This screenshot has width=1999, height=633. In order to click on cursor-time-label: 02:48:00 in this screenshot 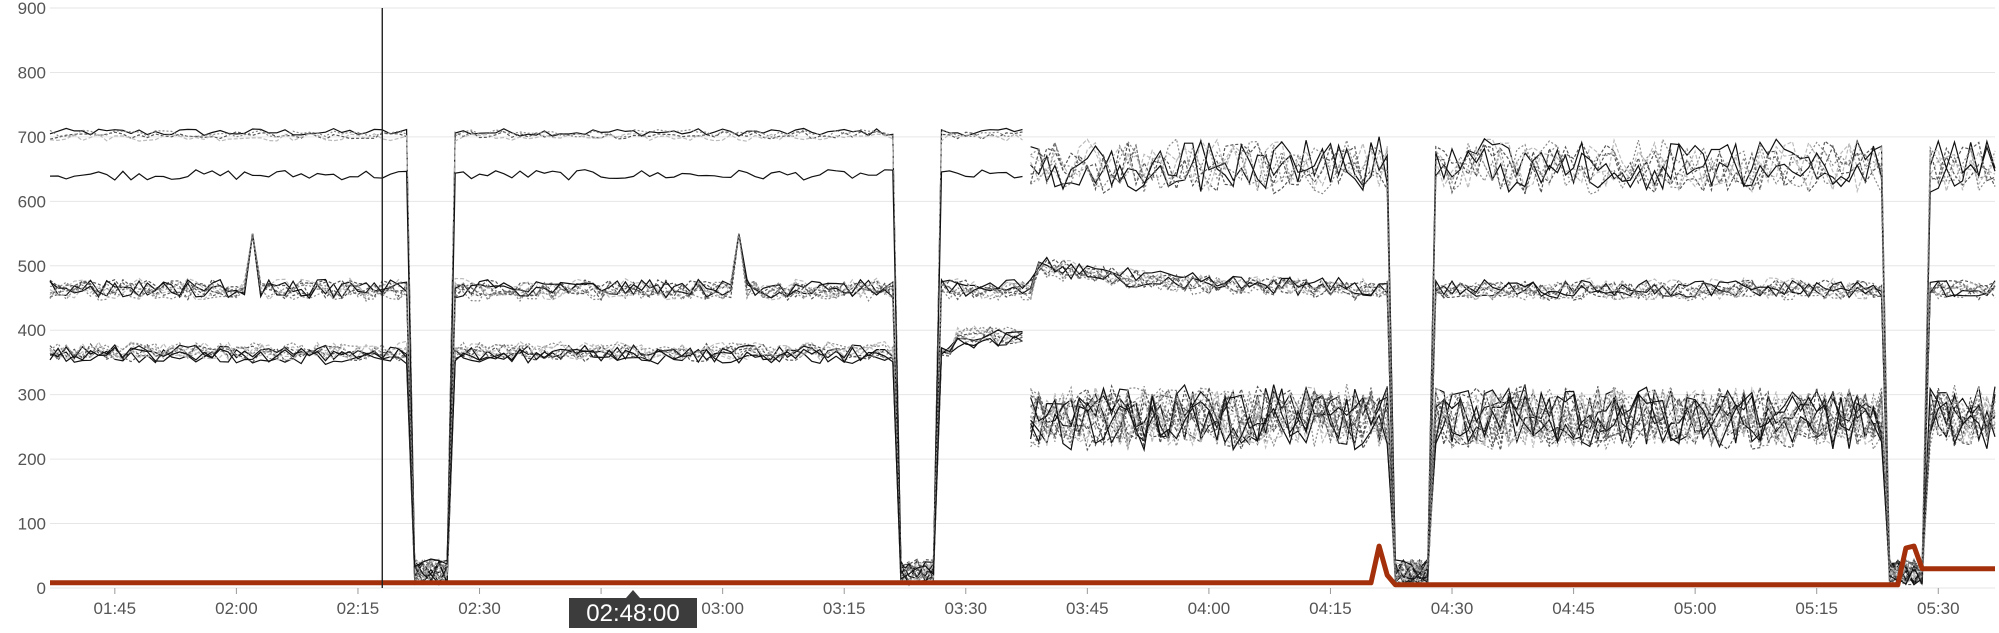, I will do `click(632, 613)`.